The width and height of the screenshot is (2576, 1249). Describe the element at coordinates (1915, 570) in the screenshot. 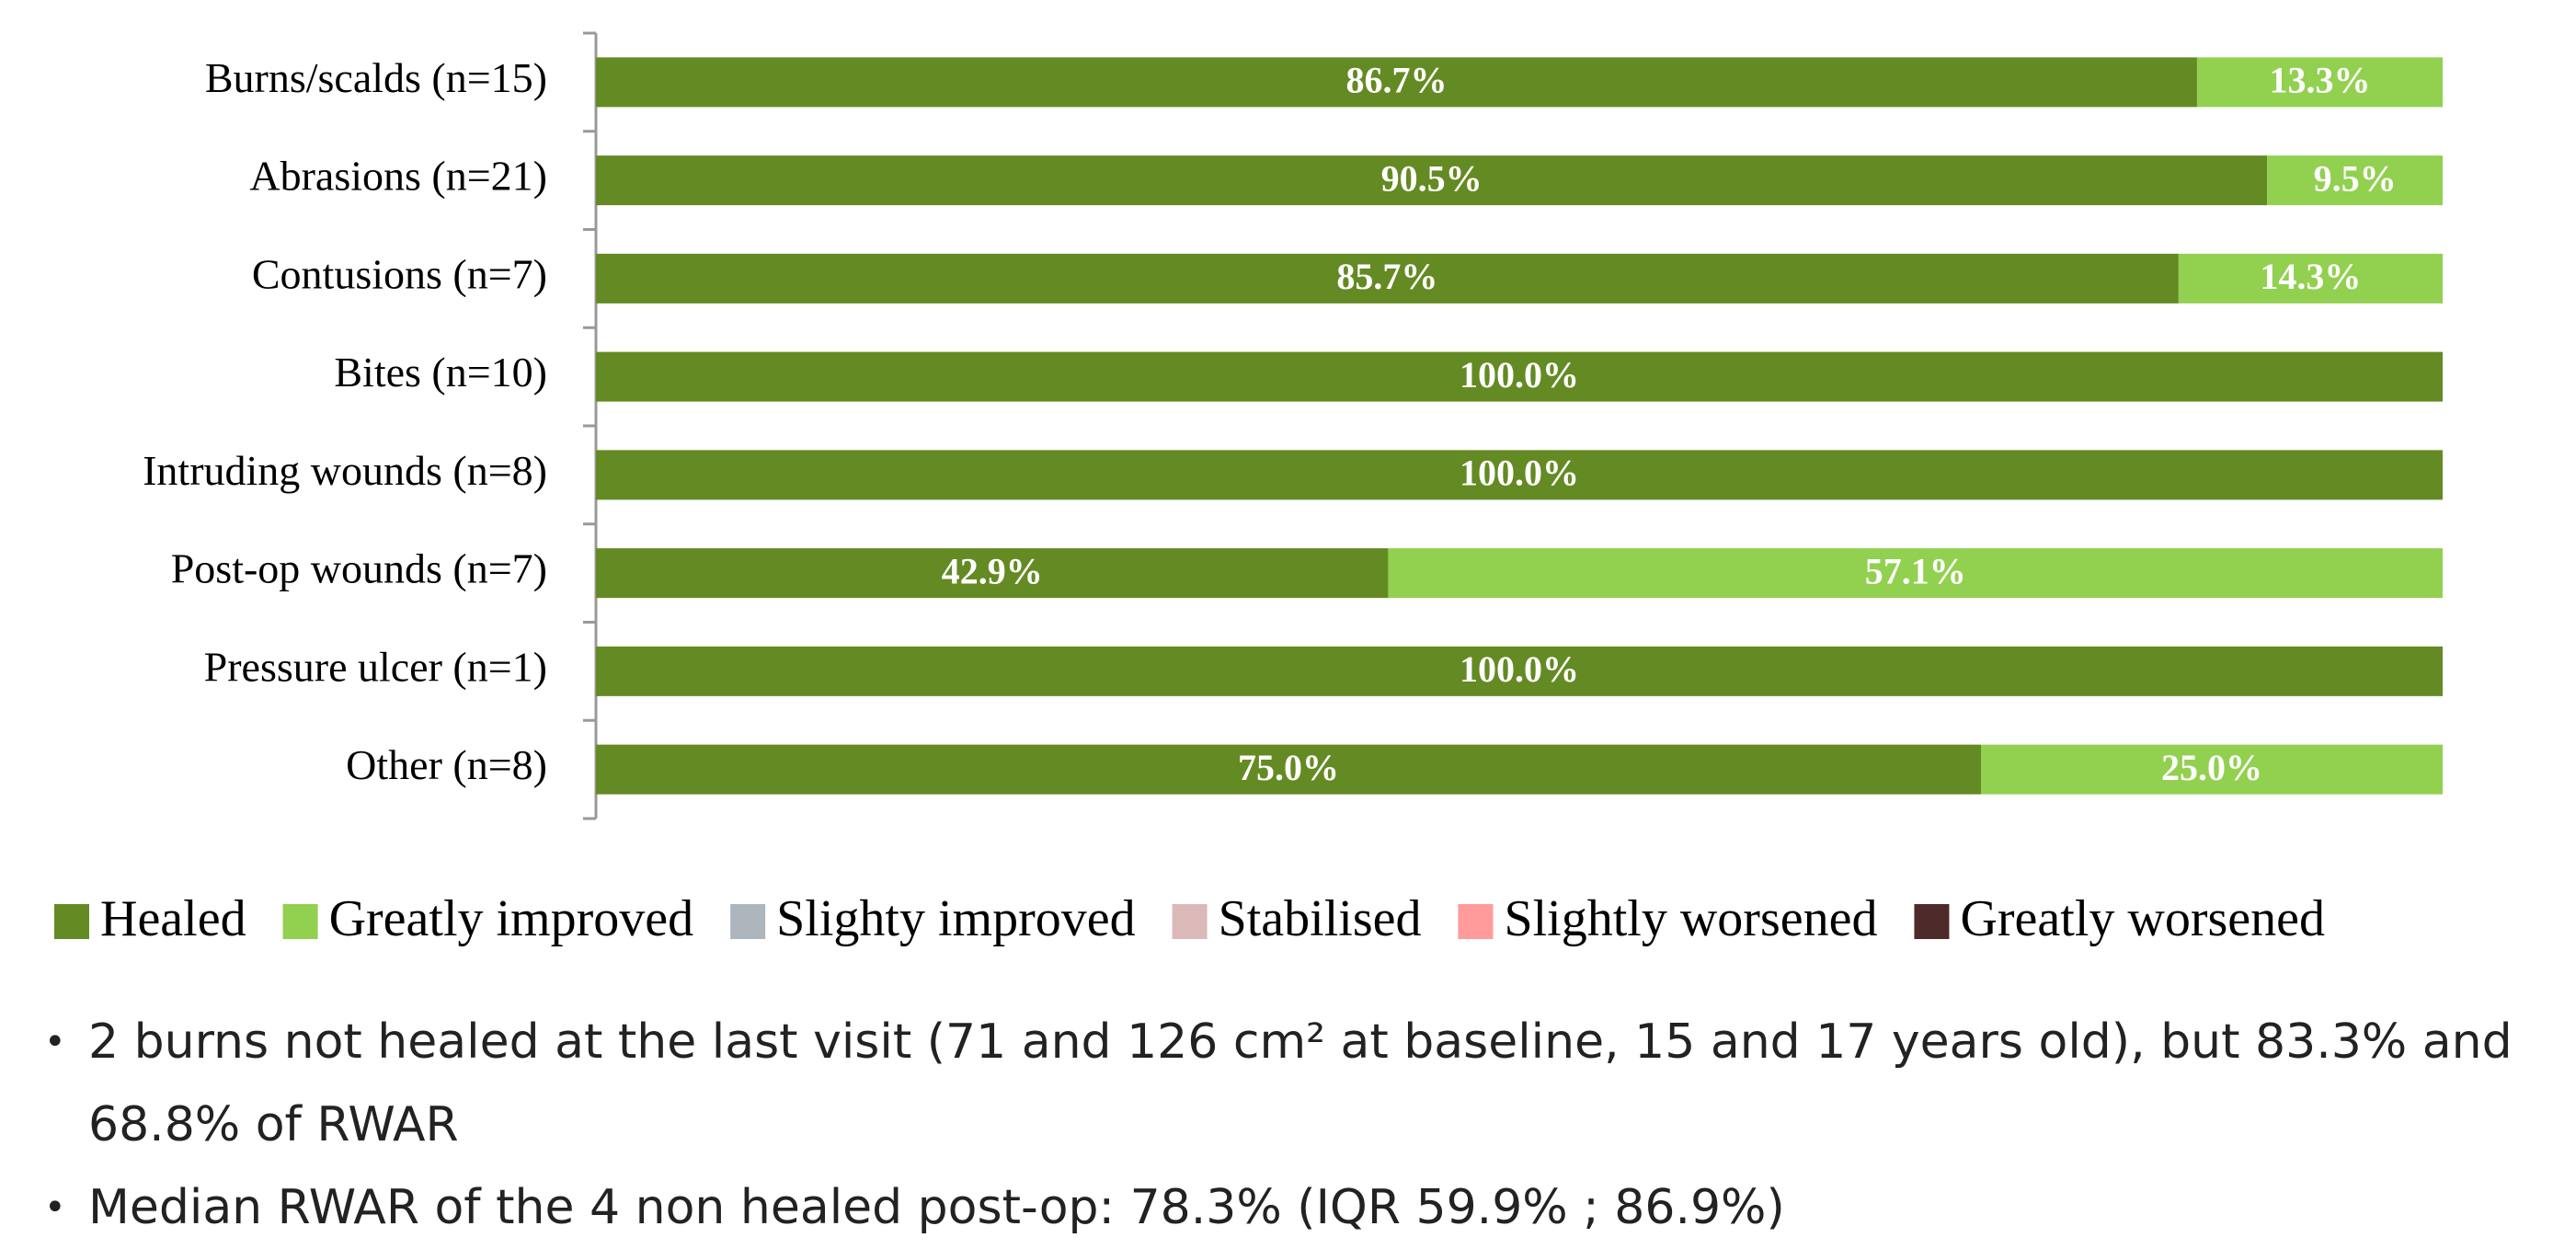

I see `data-label: 57.1%` at that location.